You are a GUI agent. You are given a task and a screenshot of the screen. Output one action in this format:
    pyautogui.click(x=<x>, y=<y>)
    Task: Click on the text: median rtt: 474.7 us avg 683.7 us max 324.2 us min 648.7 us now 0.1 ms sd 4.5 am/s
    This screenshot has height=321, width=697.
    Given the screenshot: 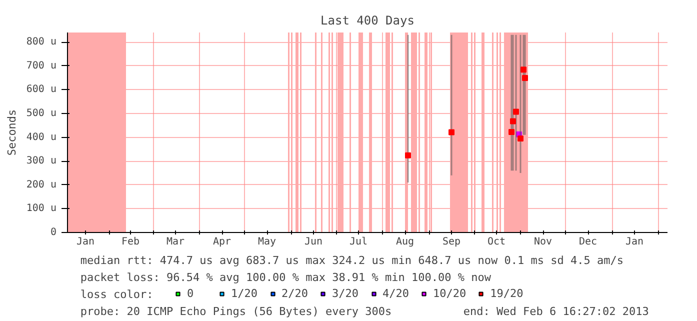 What is the action you would take?
    pyautogui.click(x=352, y=260)
    